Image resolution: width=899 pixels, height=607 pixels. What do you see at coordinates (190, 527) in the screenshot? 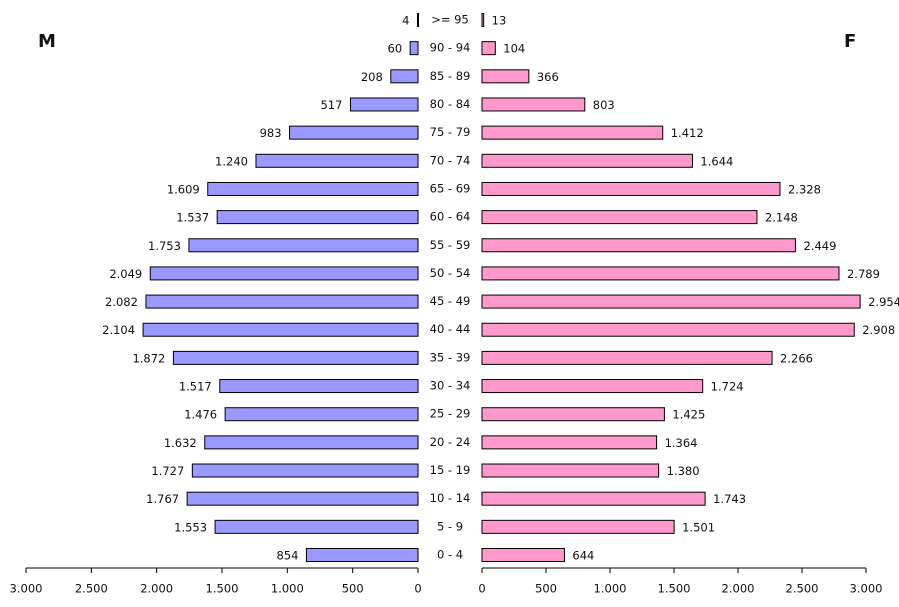
I see `value-label: 1.553` at bounding box center [190, 527].